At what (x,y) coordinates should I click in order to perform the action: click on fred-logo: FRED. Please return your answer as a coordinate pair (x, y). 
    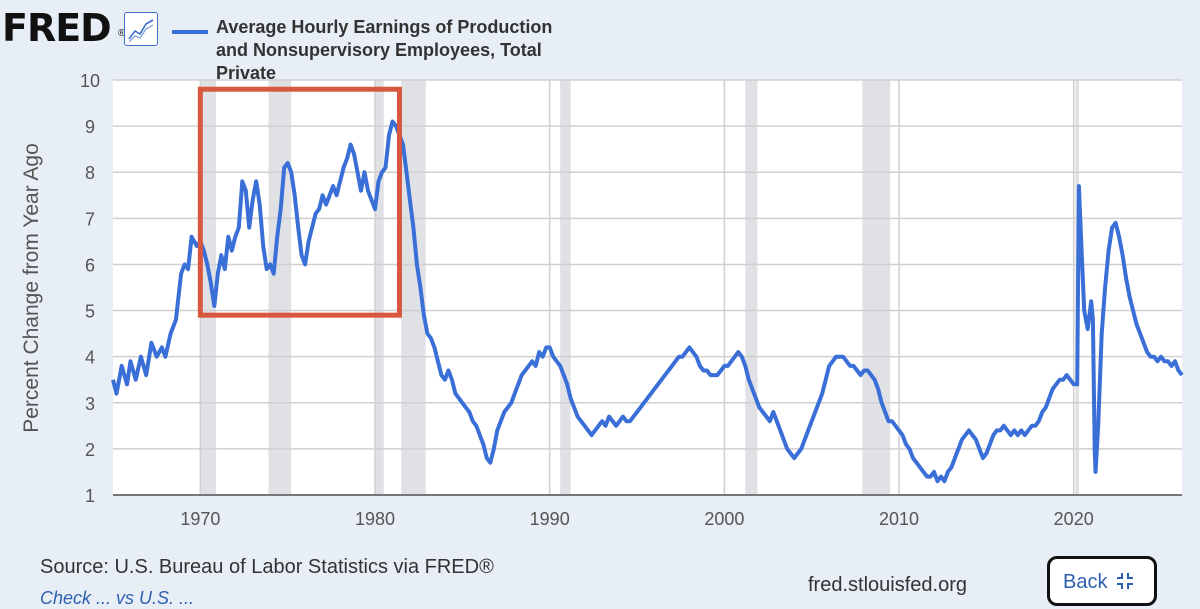
    Looking at the image, I should click on (57, 28).